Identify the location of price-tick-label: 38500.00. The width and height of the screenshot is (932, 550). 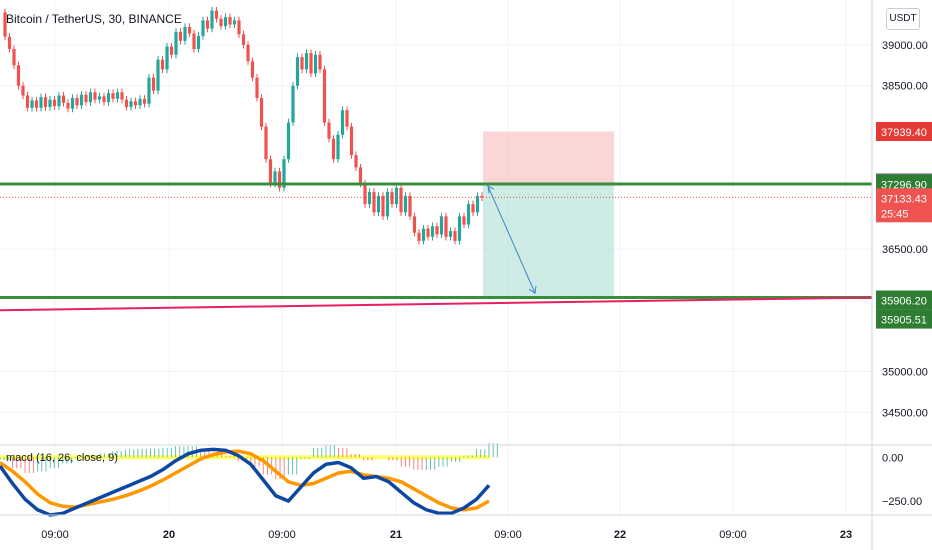
(905, 87).